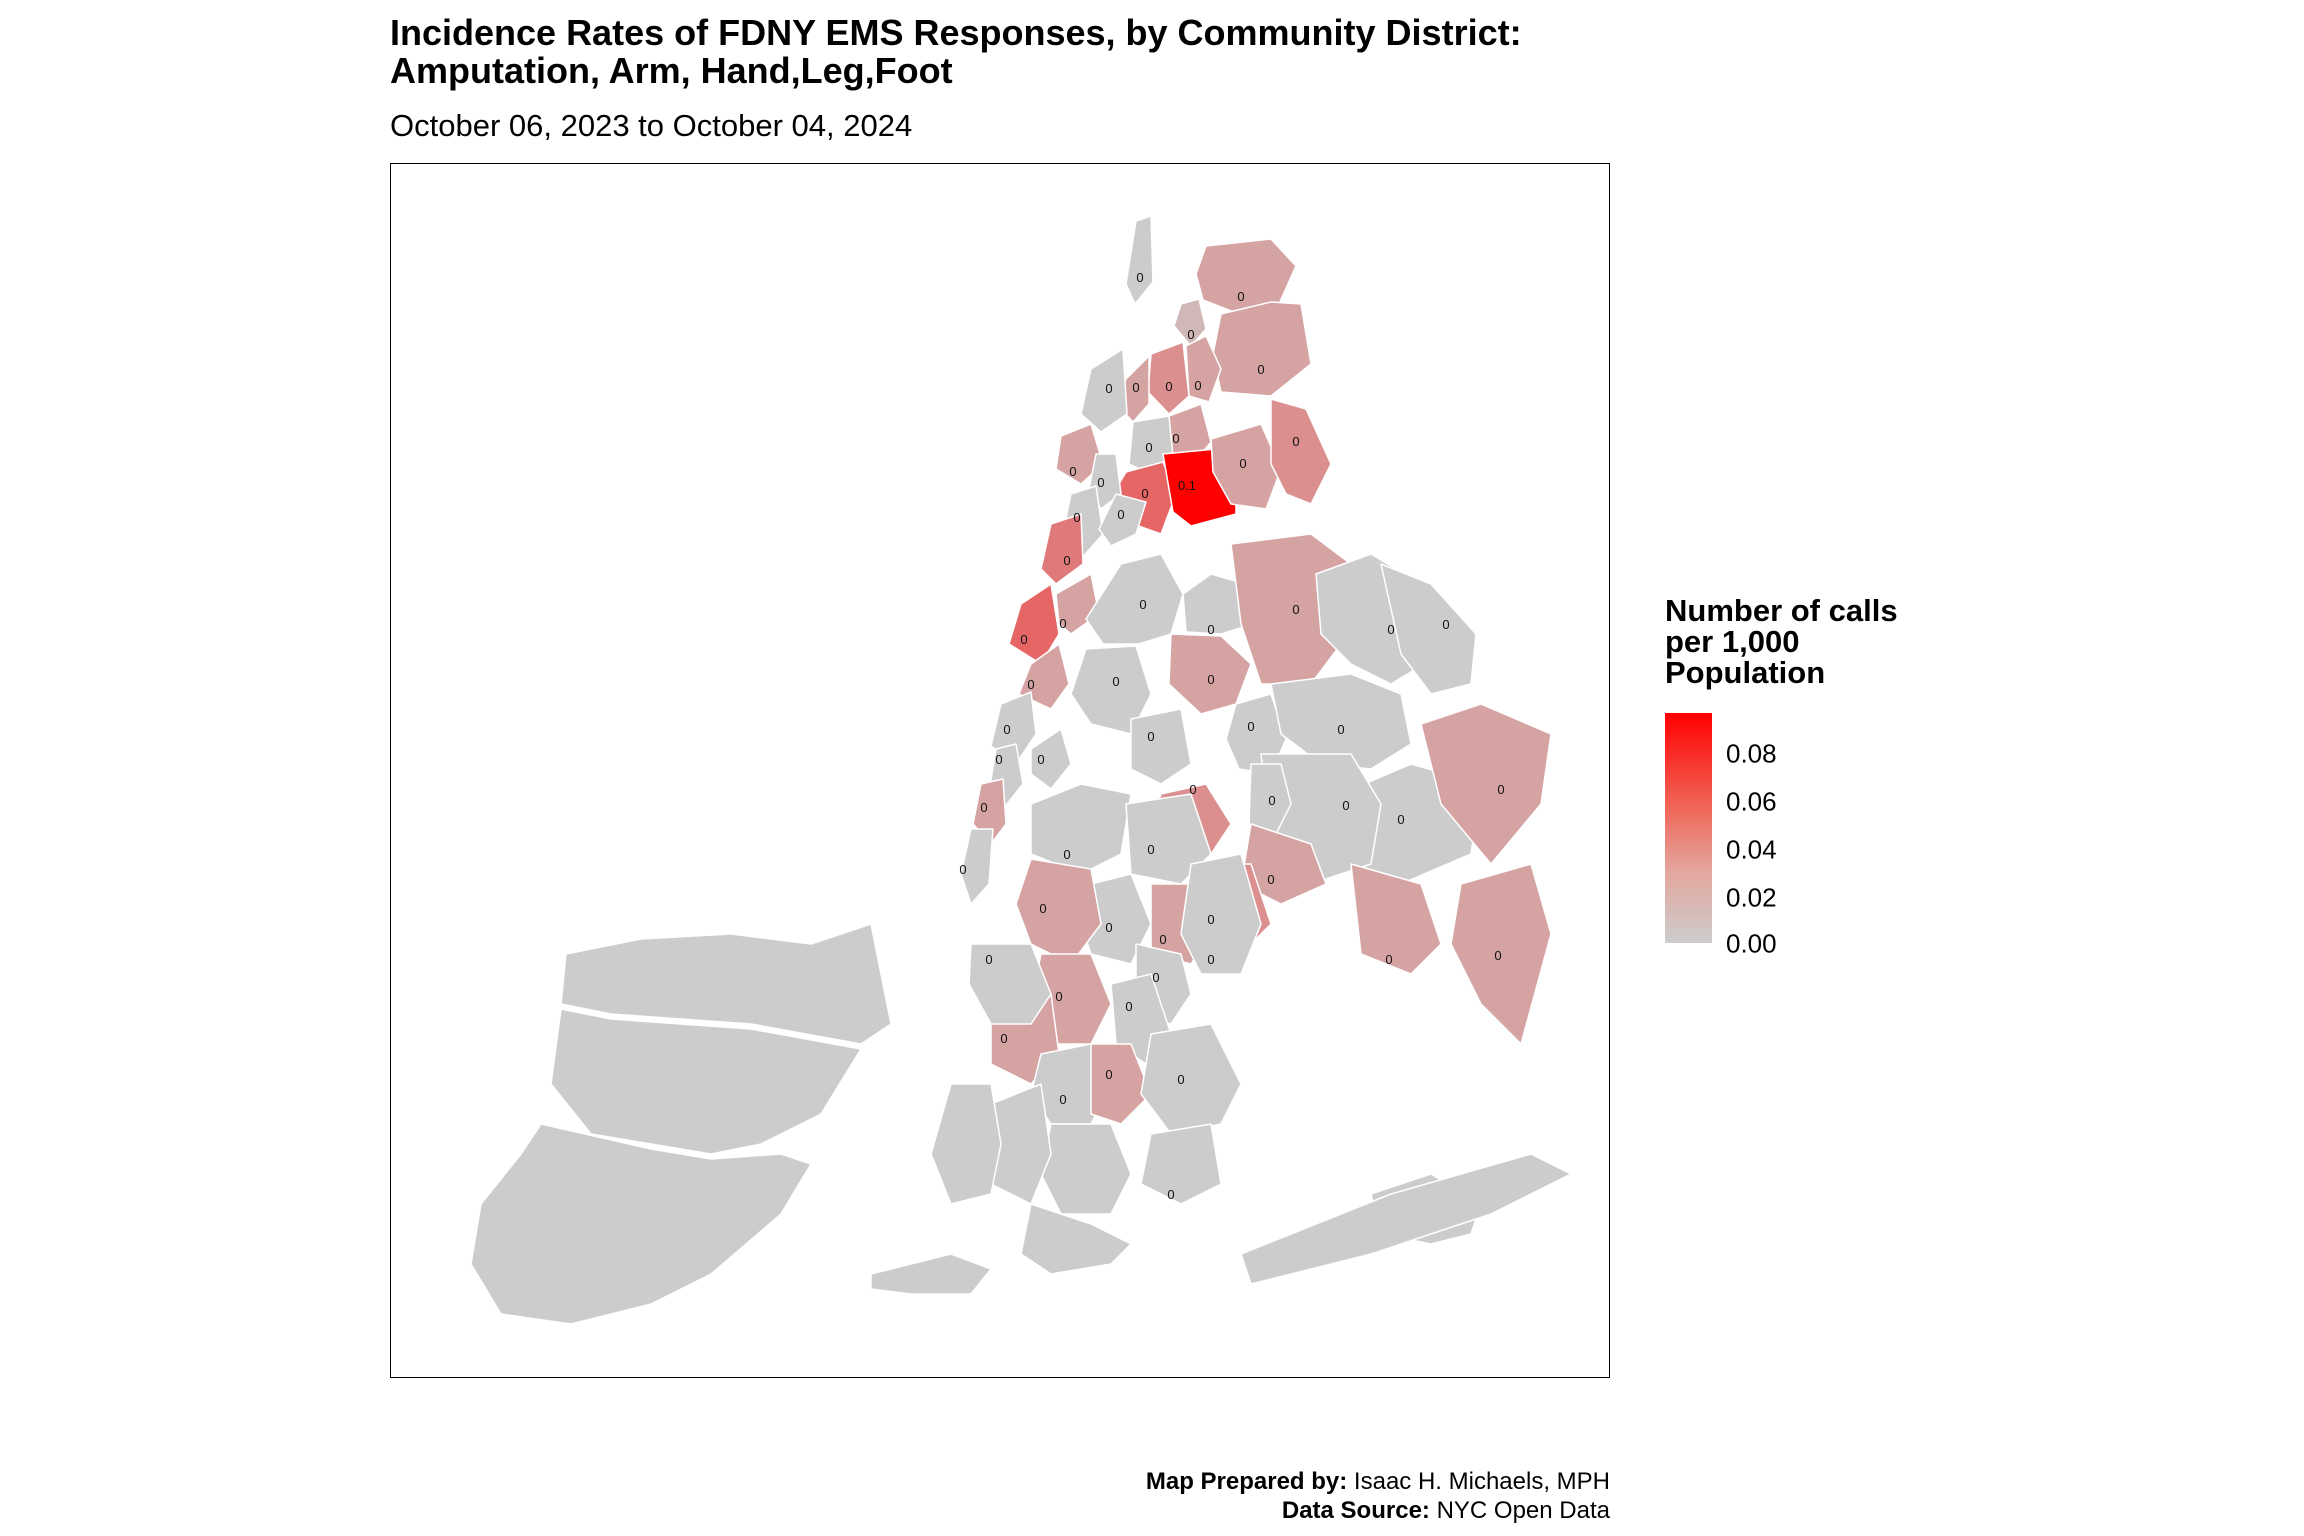 This screenshot has height=1536, width=2304. What do you see at coordinates (1751, 753) in the screenshot?
I see `legend-label-0.08: 0.08` at bounding box center [1751, 753].